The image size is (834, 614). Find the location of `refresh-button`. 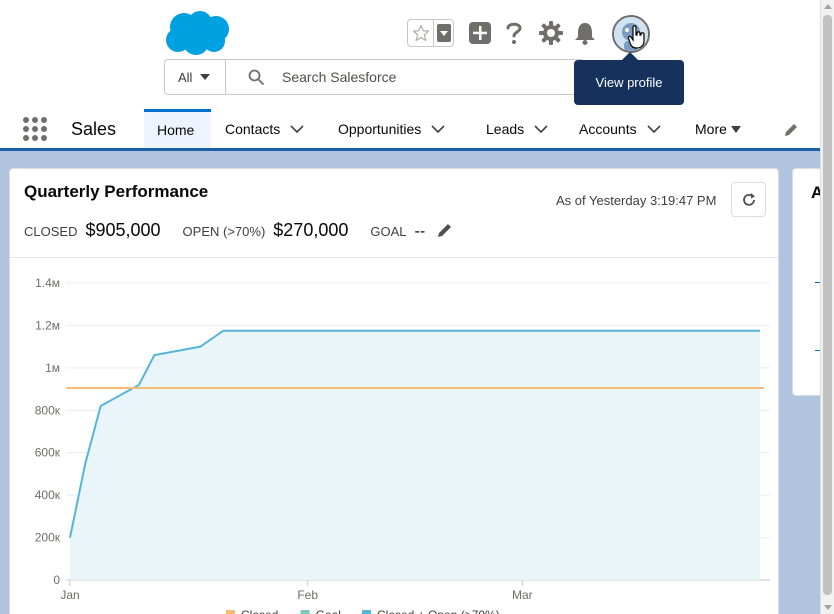

refresh-button is located at coordinates (748, 199).